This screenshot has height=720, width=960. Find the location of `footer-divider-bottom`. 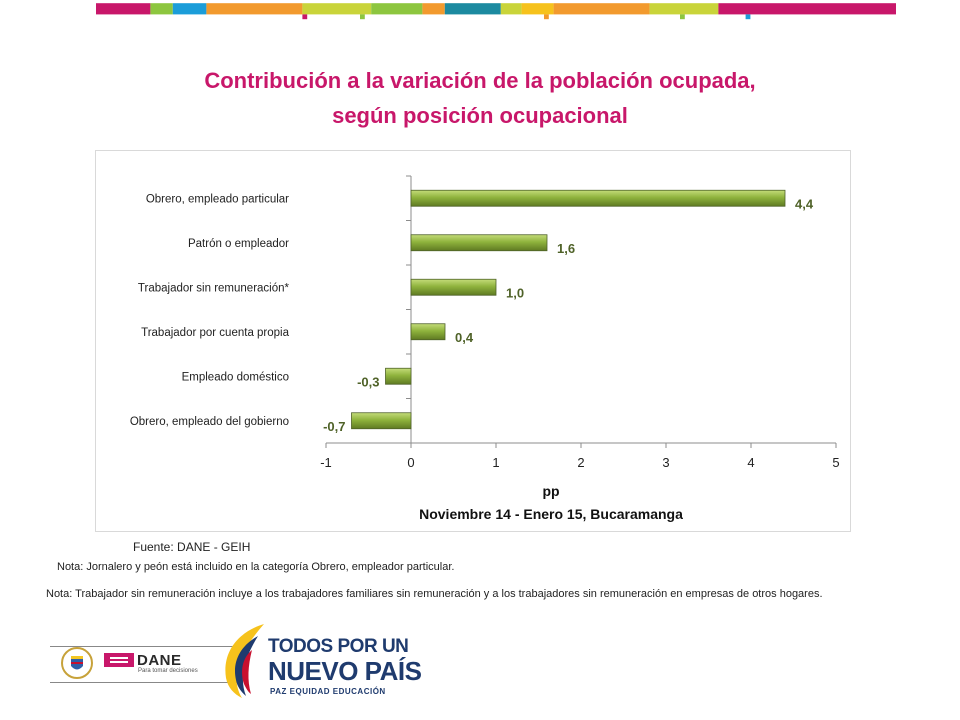

footer-divider-bottom is located at coordinates (145, 682).